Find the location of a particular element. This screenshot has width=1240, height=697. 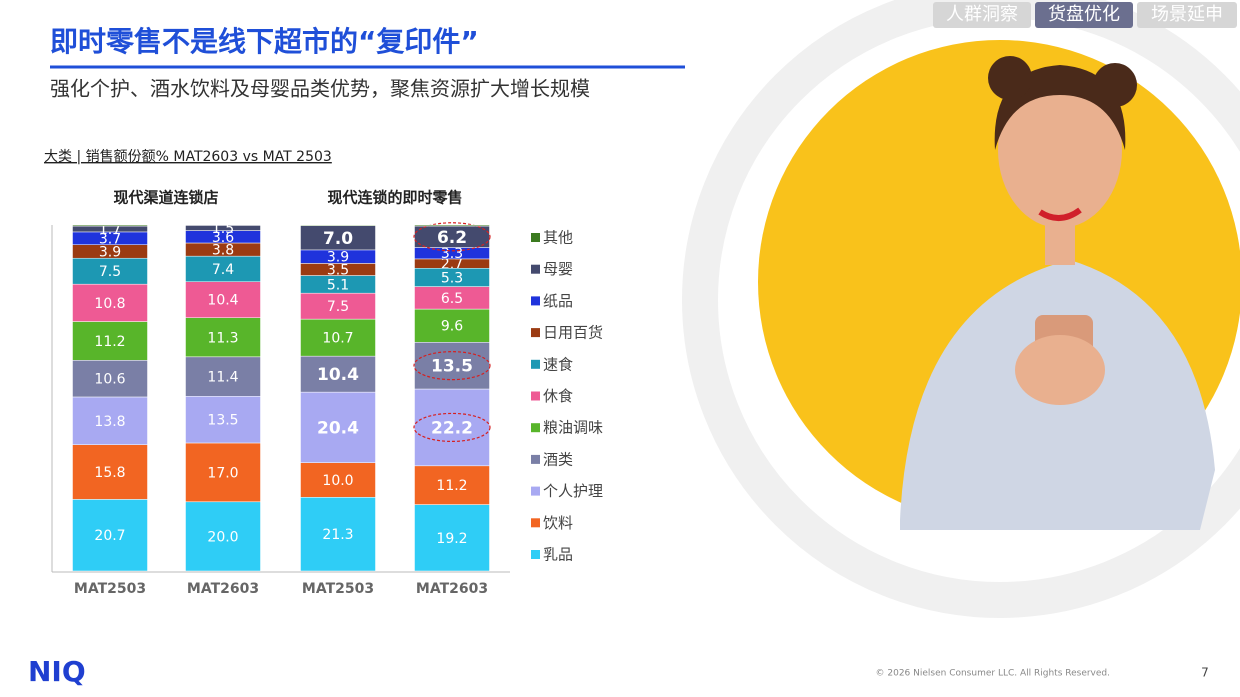

group-title: 现代连锁的即时零售 is located at coordinates (394, 198).